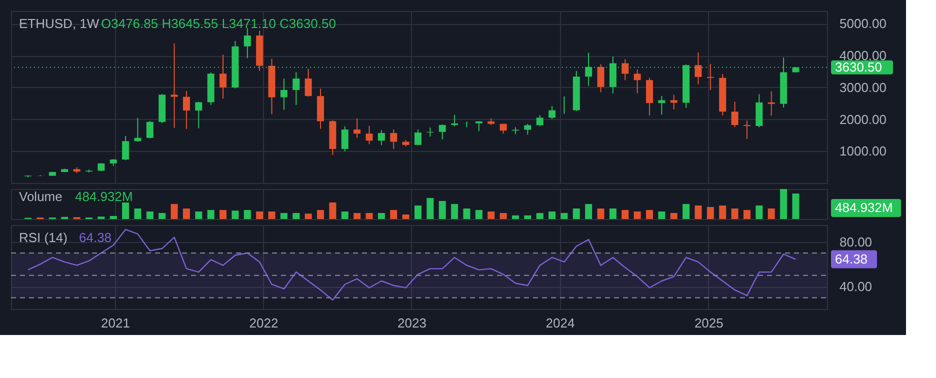 The image size is (936, 378). Describe the element at coordinates (863, 24) in the screenshot. I see `y-tick-label: 5000.00` at that location.